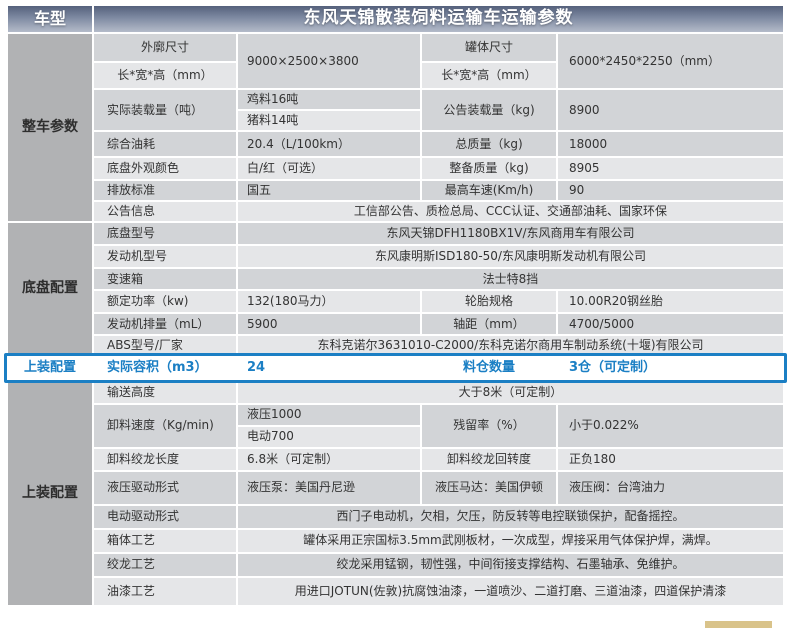  Describe the element at coordinates (165, 211) in the screenshot. I see `notice-info-label: 公告信息` at that location.